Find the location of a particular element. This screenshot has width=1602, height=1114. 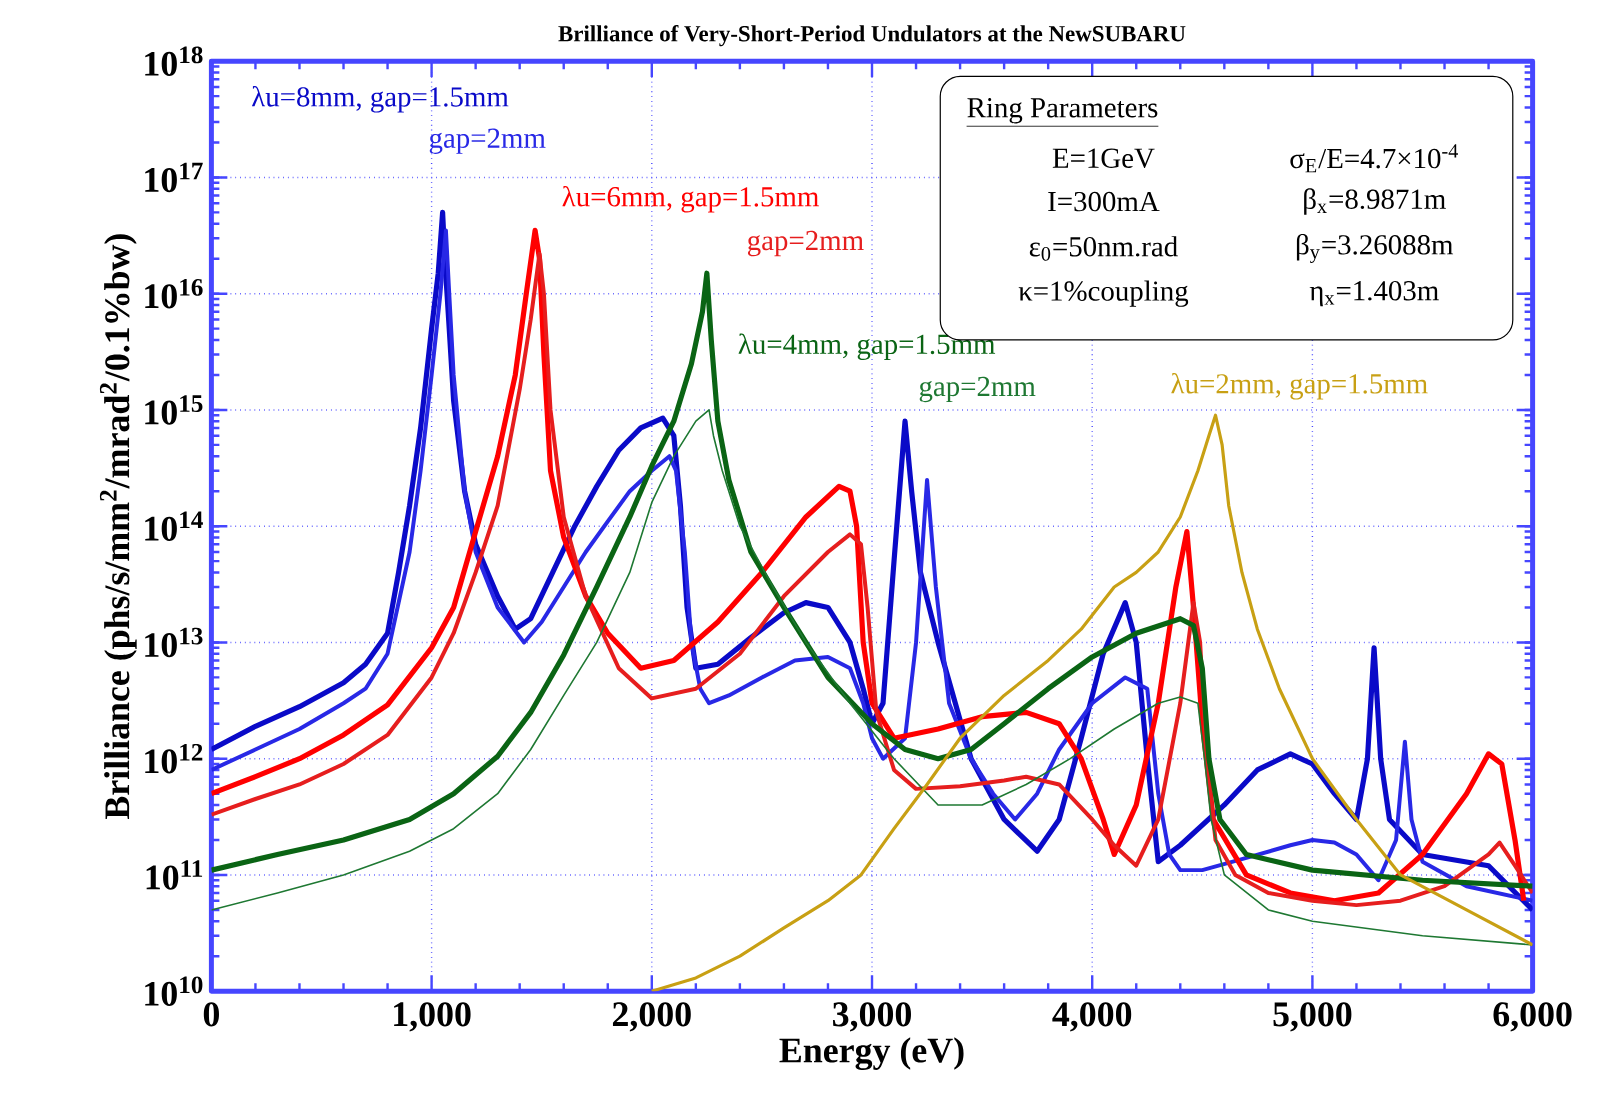

y-axis-title: Brilliance (phs/s/mm$^{2}$/mrad$^{2}$/0.1%bw) is located at coordinates (118, 527).